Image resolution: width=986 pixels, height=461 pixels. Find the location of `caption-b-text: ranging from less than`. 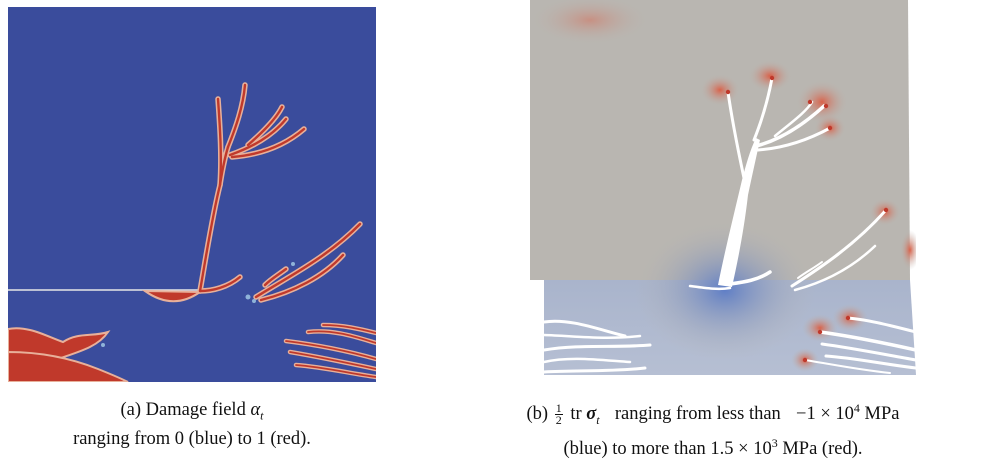

caption-b-text: ranging from less than is located at coordinates (697, 414).